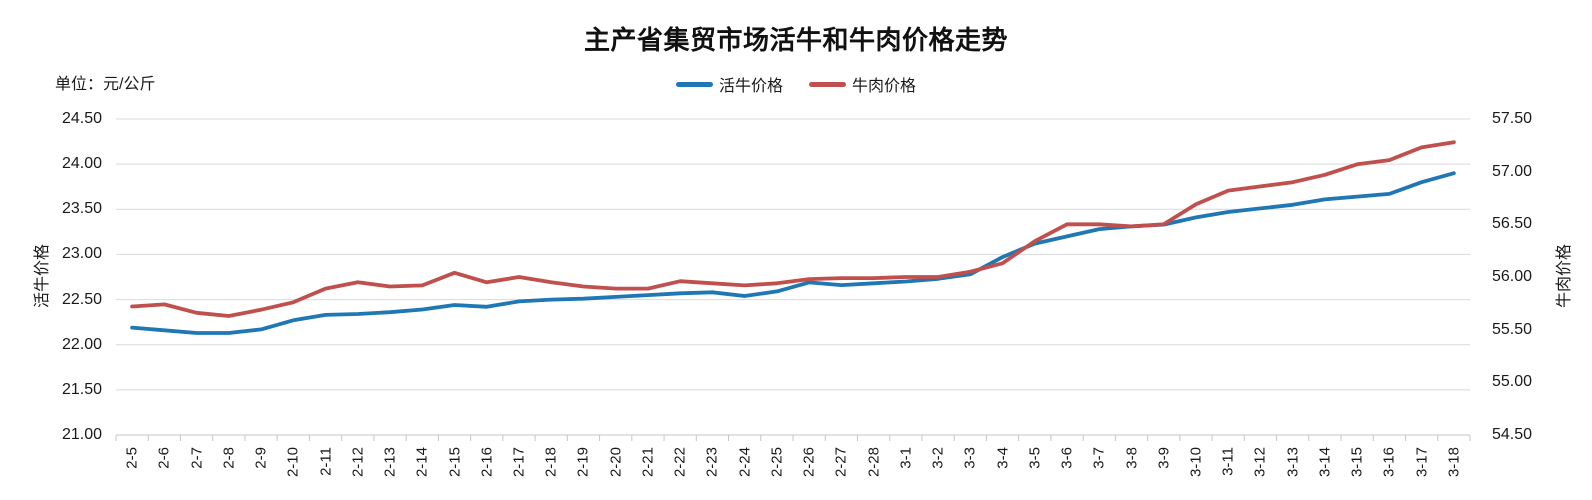 The image size is (1592, 500). What do you see at coordinates (616, 462) in the screenshot?
I see `x-axis-tick-label: 2-20` at bounding box center [616, 462].